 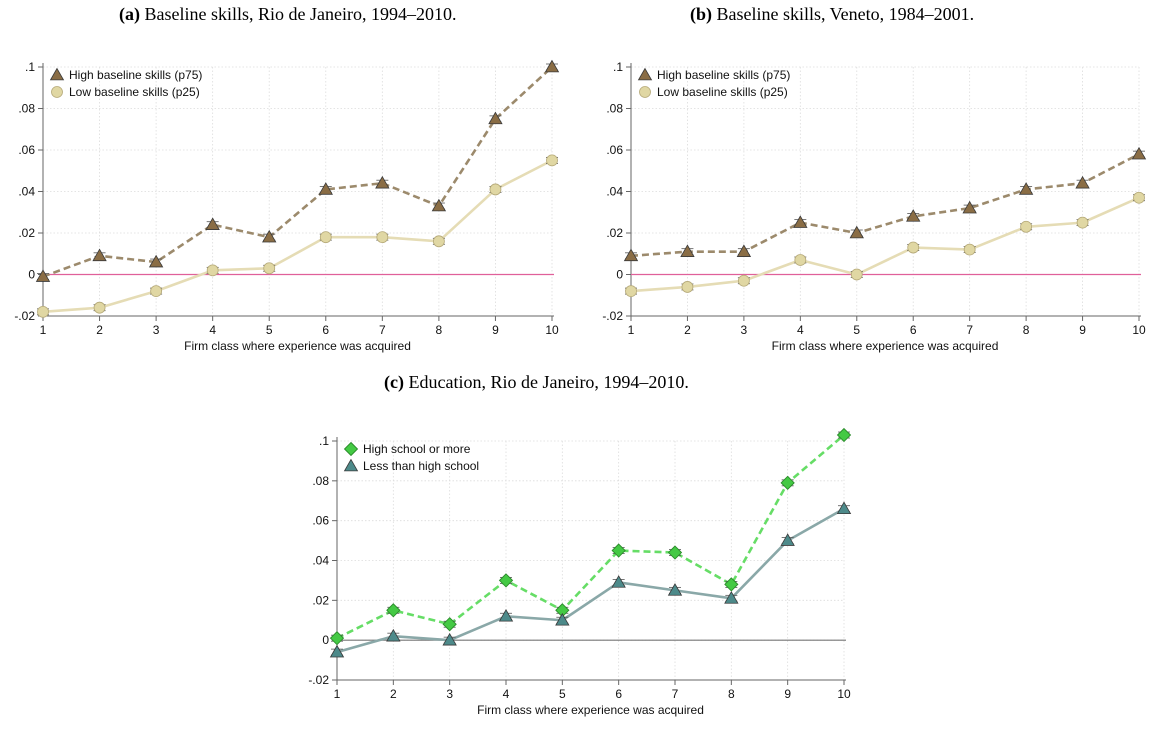 I want to click on panel-a-label: (a), so click(x=129, y=14).